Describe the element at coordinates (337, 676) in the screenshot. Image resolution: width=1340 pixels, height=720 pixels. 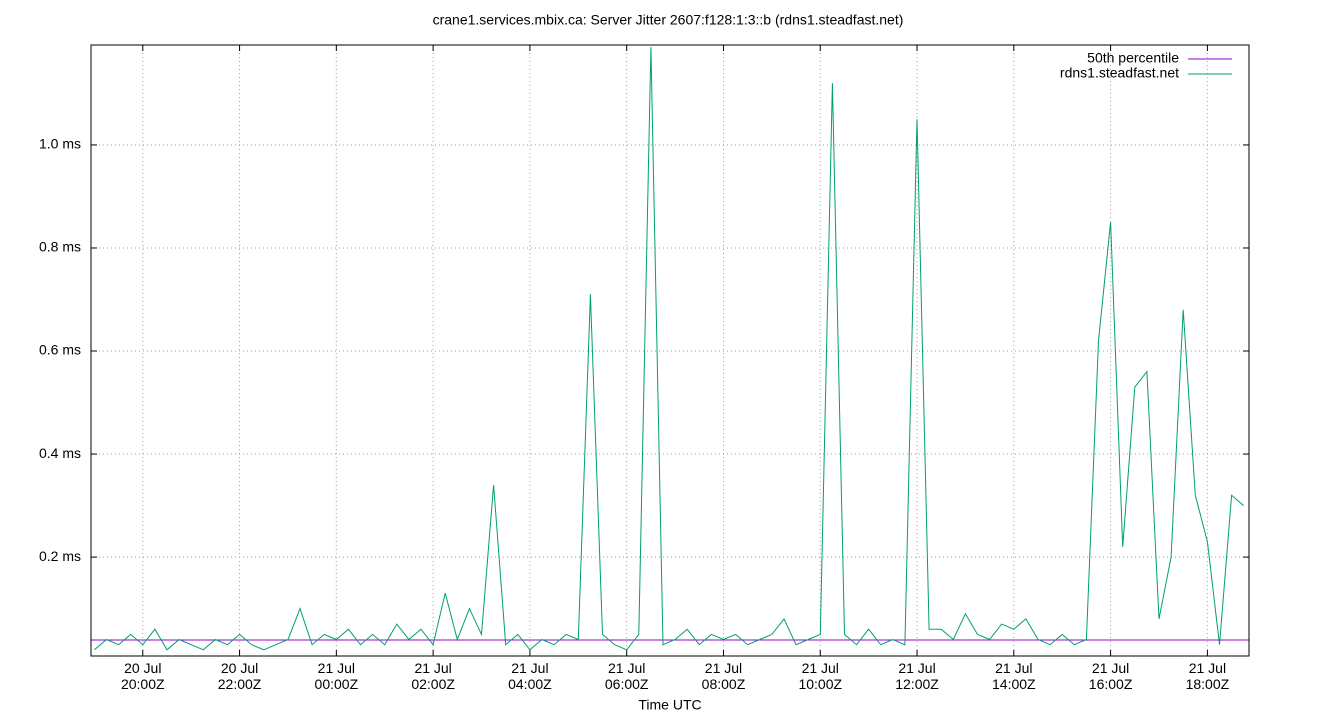
I see `x-tick-label: 21 Jul 00:00Z` at that location.